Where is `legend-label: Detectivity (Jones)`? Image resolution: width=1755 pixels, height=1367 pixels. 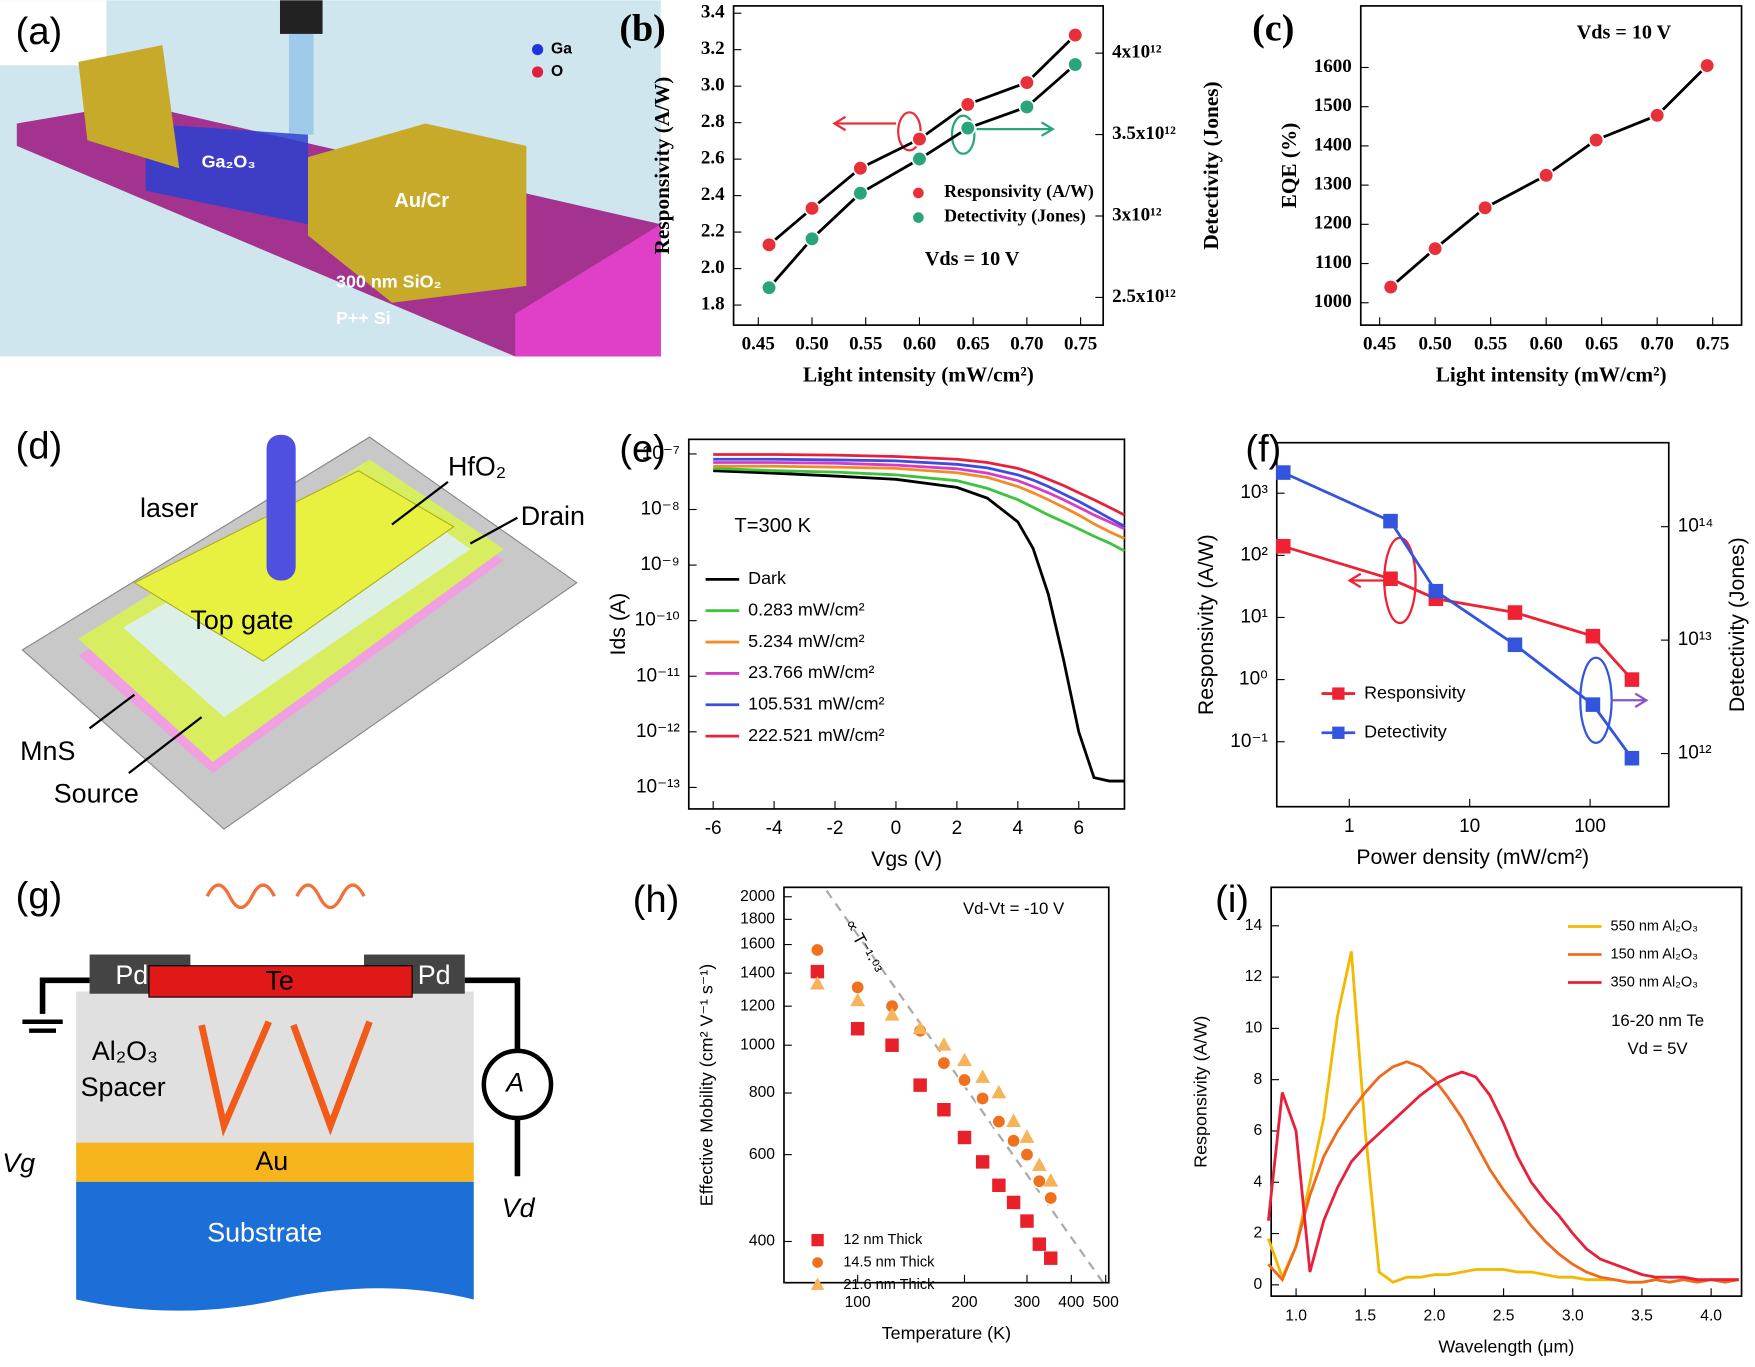 legend-label: Detectivity (Jones) is located at coordinates (1015, 216).